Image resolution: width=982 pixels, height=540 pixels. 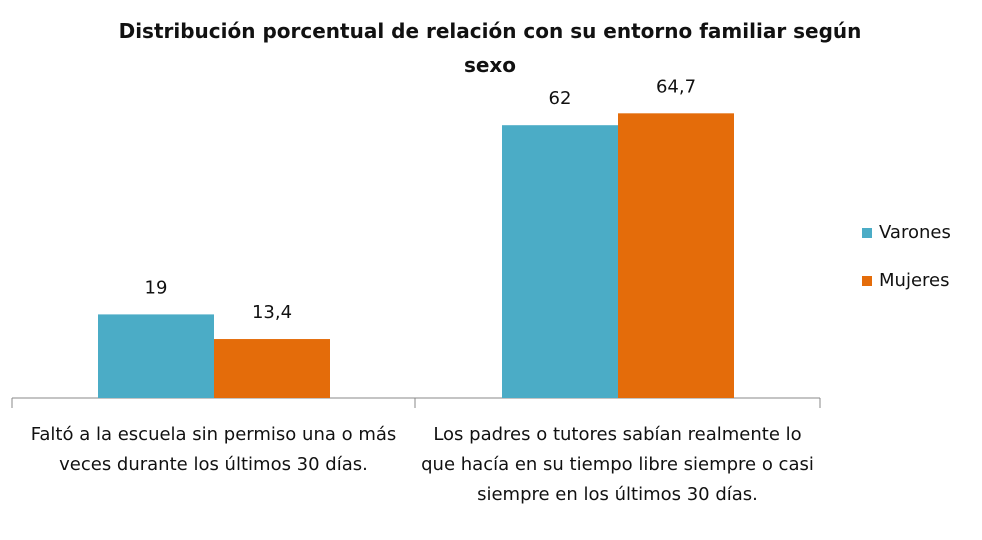 I want to click on data-label: 62, so click(x=560, y=98).